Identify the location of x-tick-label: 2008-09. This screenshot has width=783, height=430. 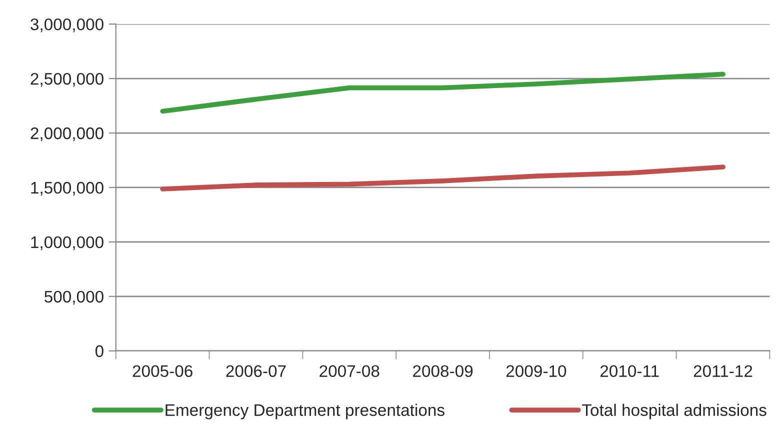
(443, 371).